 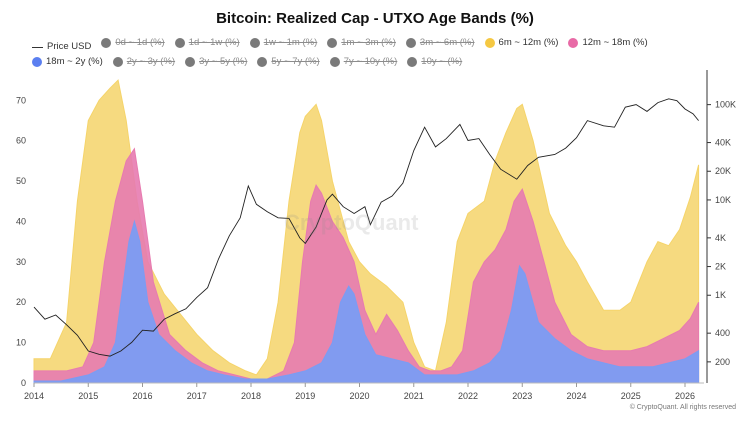 I want to click on legend-item: 7y ~ 10y (%), so click(x=363, y=61).